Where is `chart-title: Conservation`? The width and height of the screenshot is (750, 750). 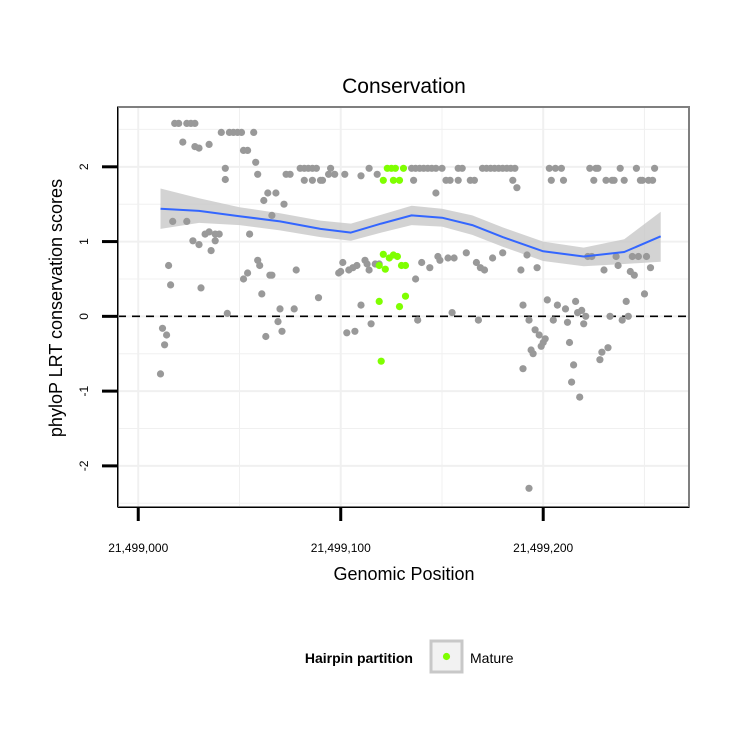 chart-title: Conservation is located at coordinates (404, 86).